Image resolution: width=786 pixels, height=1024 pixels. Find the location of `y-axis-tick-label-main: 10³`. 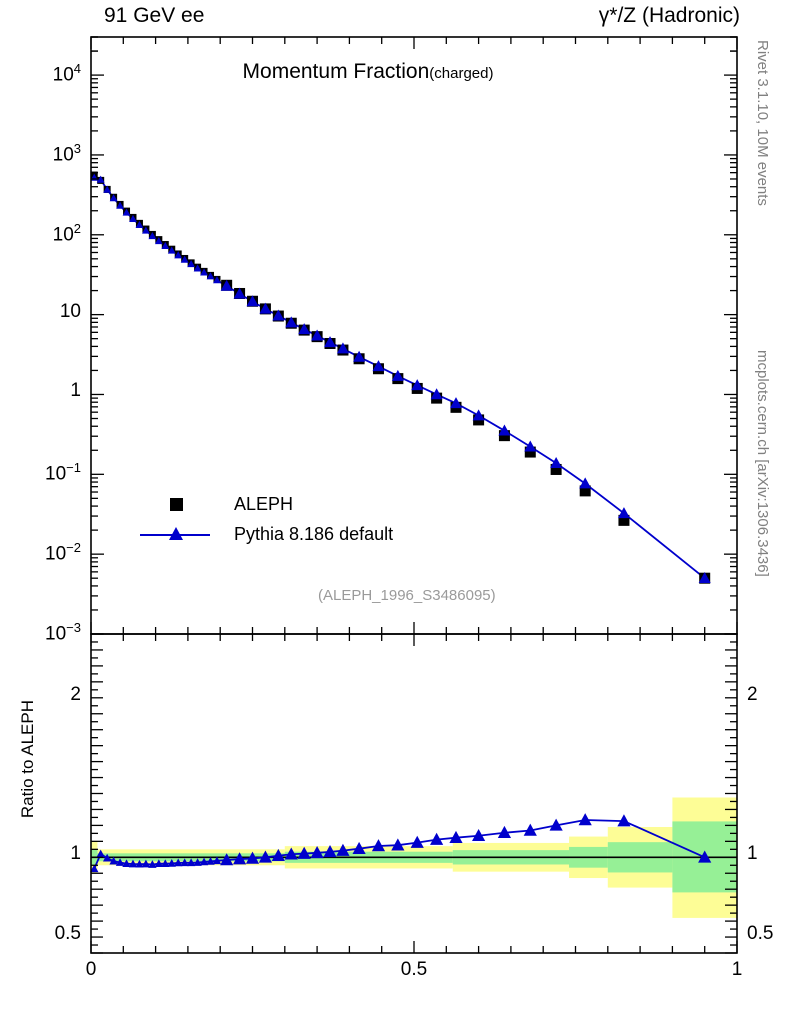

y-axis-tick-label-main: 10³ is located at coordinates (66, 153).